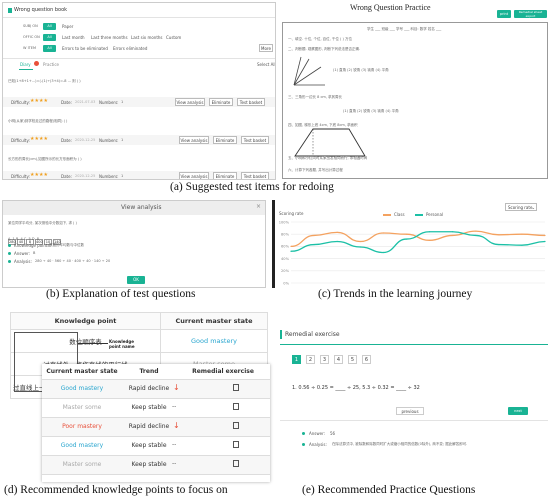  What do you see at coordinates (66, 102) in the screenshot?
I see `date-label: Date:` at bounding box center [66, 102].